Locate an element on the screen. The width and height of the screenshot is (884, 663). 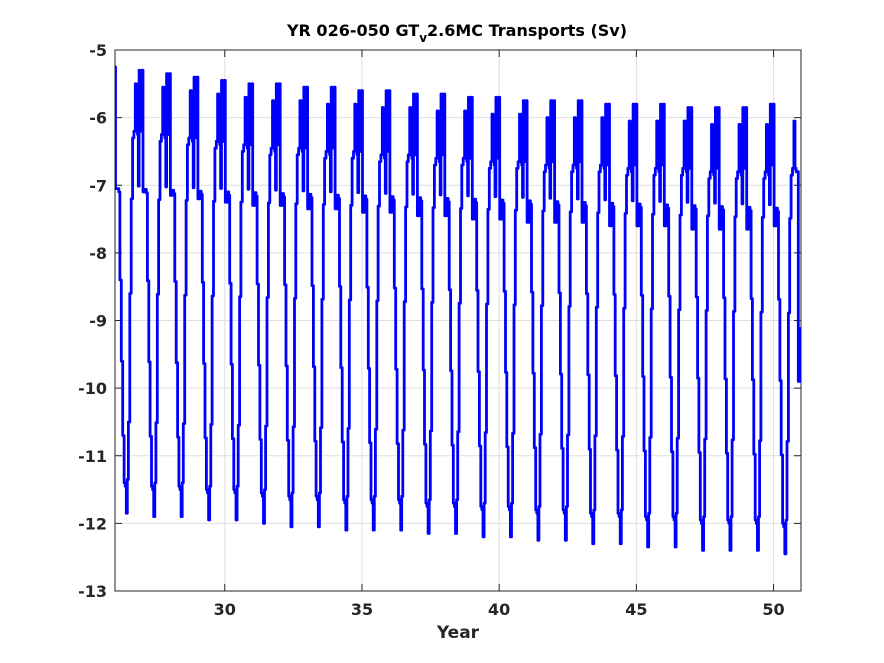
x-tick-label: 50 is located at coordinates (773, 609).